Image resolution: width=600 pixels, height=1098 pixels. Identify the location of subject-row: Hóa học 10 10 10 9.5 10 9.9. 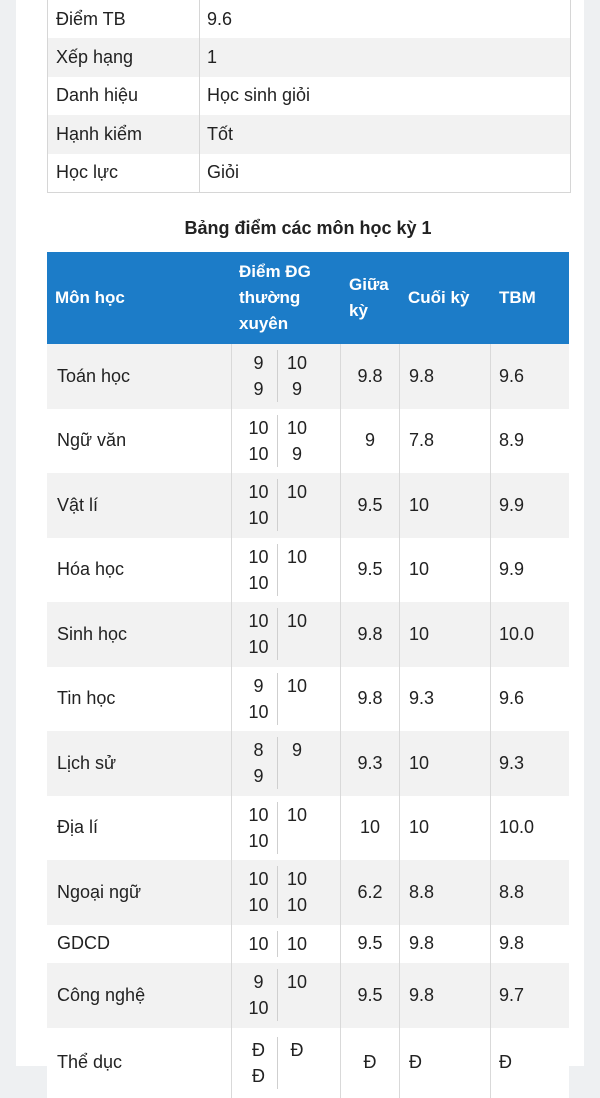
(308, 569).